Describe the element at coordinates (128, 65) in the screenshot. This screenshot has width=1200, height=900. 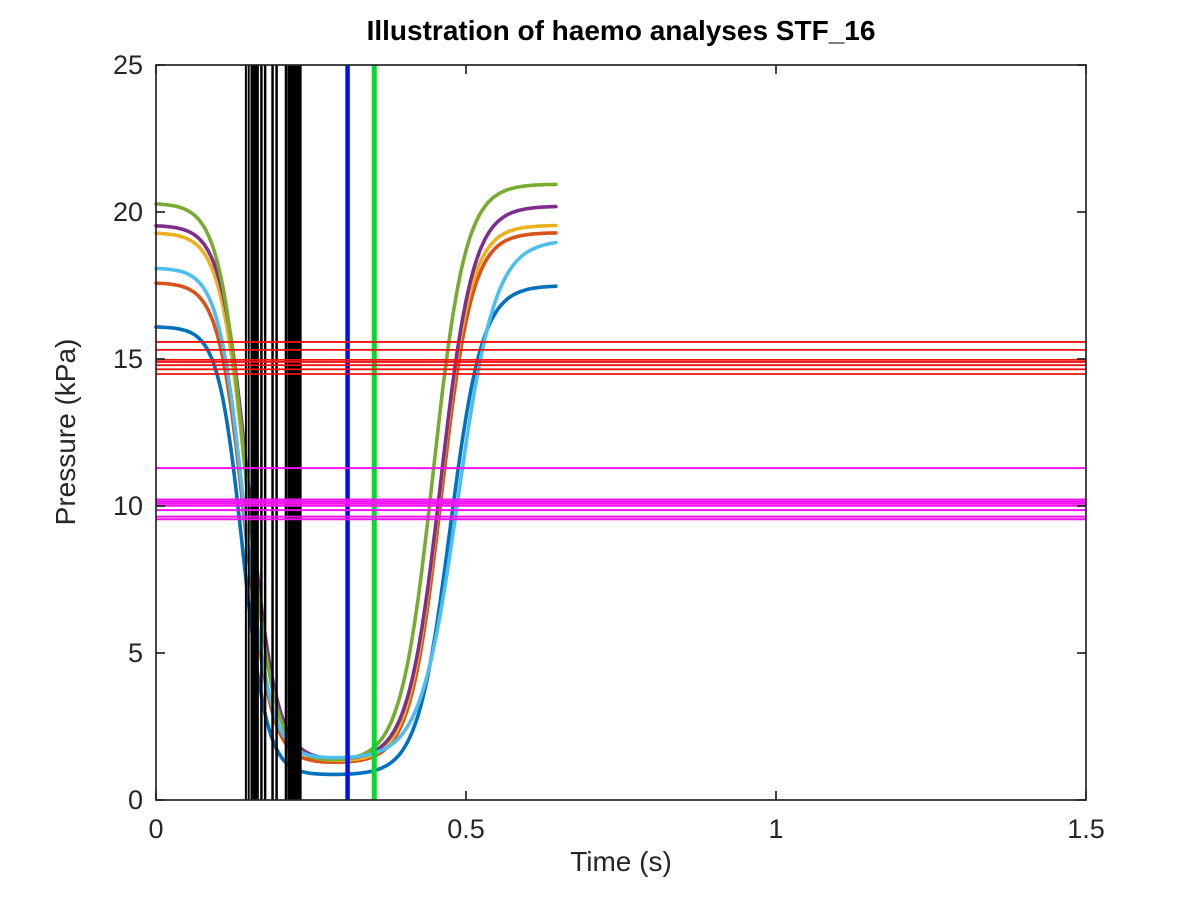
I see `y-tick-label: 25` at that location.